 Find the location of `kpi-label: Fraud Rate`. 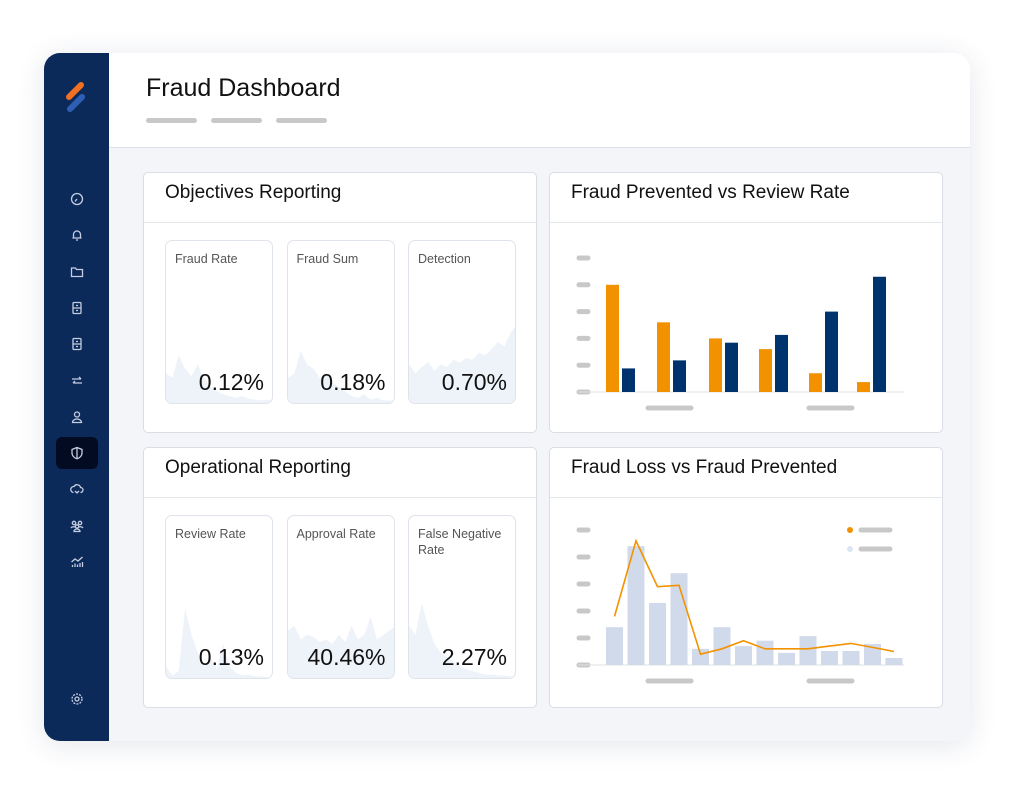

kpi-label: Fraud Rate is located at coordinates (206, 259).